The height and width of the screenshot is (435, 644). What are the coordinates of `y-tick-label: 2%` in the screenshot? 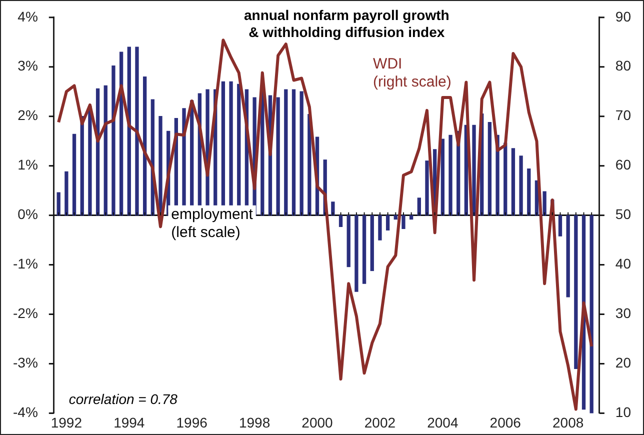 It's located at (28, 115).